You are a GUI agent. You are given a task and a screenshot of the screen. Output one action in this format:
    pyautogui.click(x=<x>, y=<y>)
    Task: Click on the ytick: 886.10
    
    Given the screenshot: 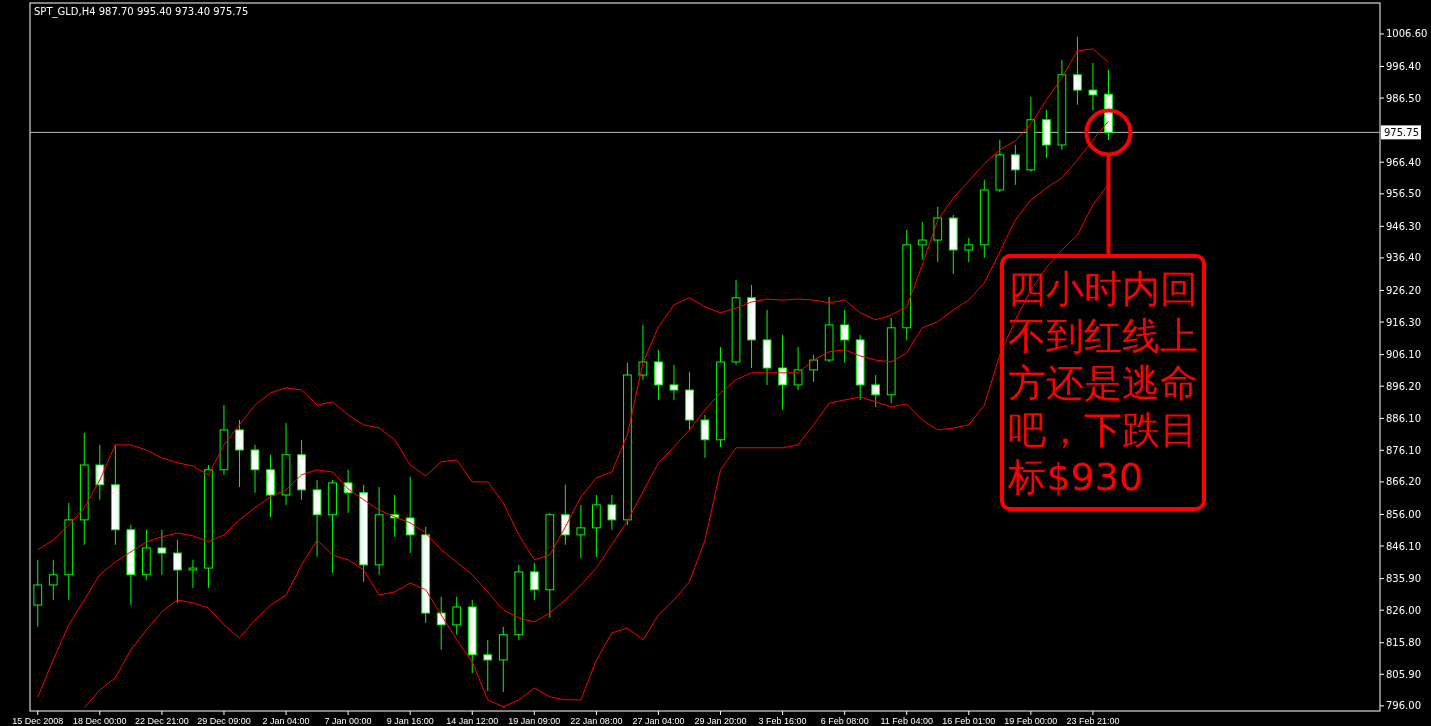 What is the action you would take?
    pyautogui.click(x=1403, y=418)
    